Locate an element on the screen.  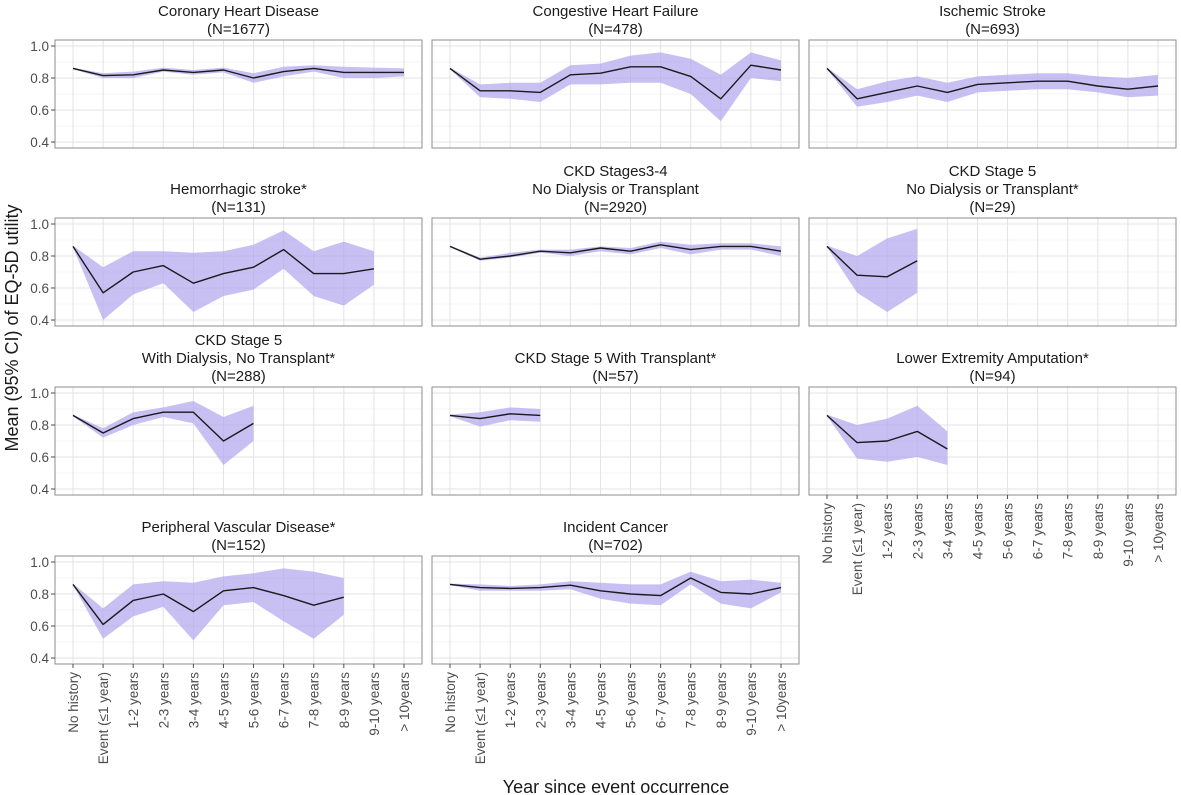
panel-title-line: No Dialysis or Transplant is located at coordinates (616, 189).